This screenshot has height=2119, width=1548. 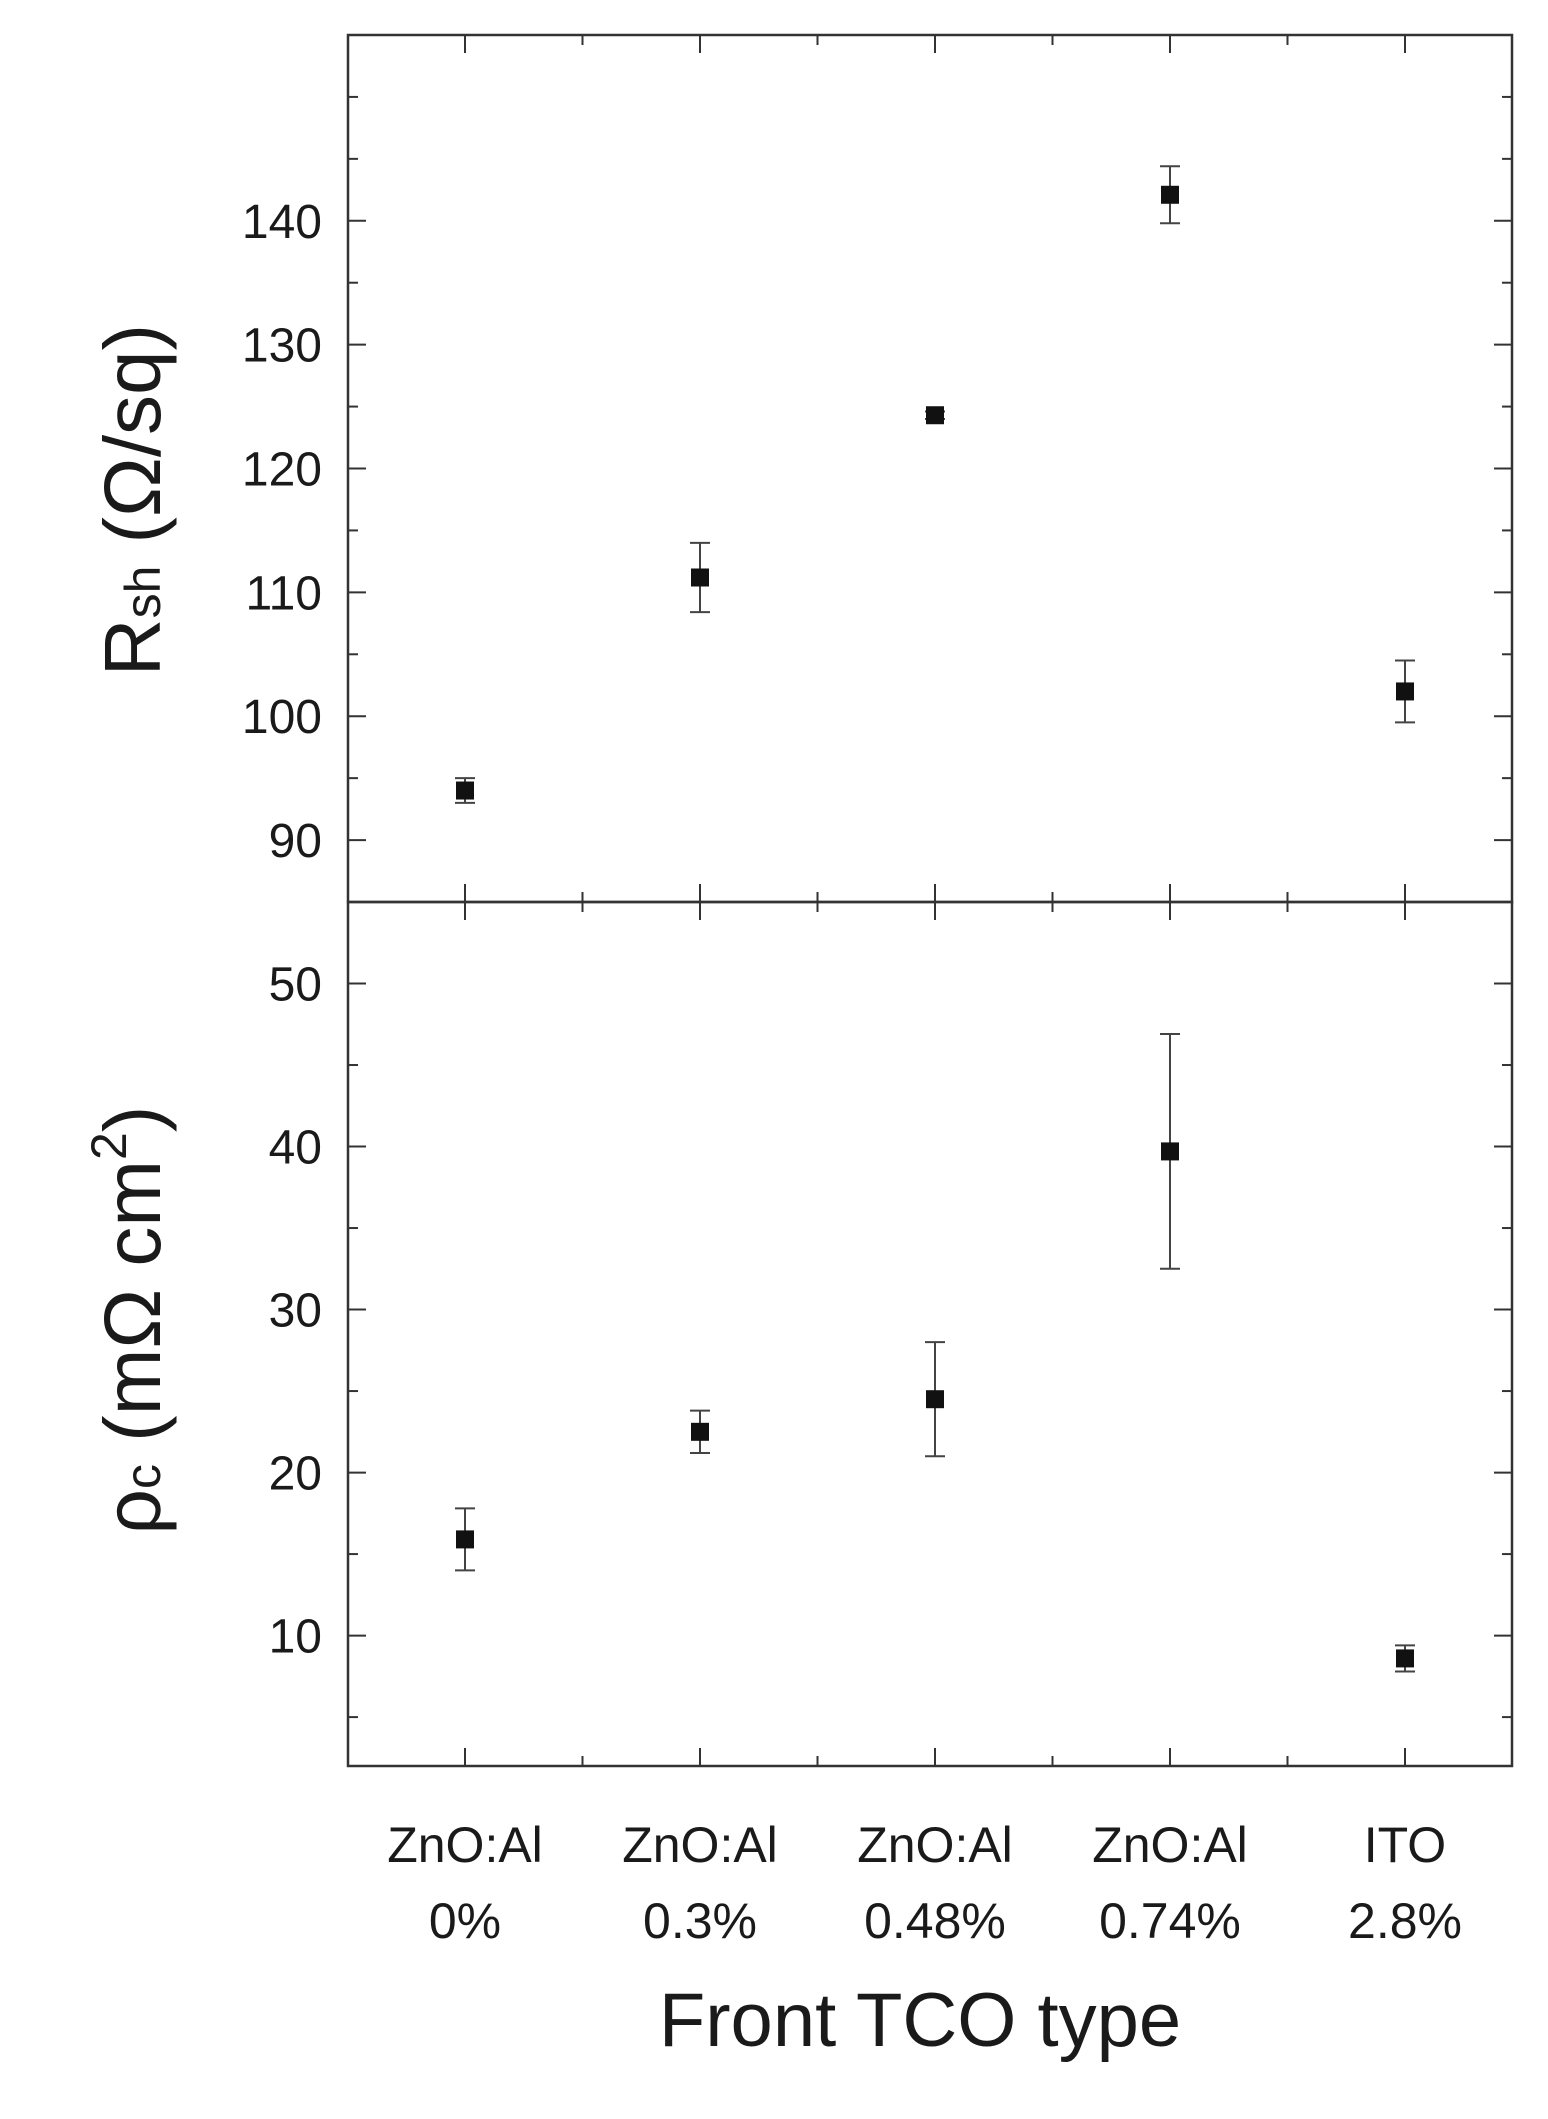 What do you see at coordinates (1405, 1845) in the screenshot?
I see `x-category-label-line1: ITO` at bounding box center [1405, 1845].